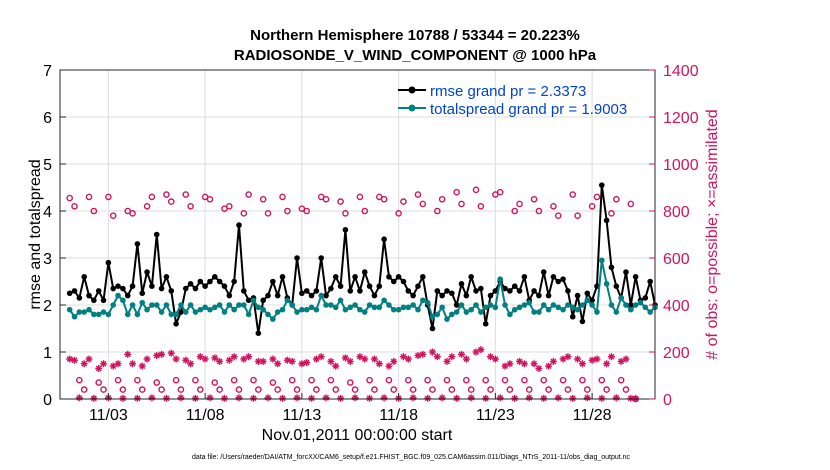  Describe the element at coordinates (47, 212) in the screenshot. I see `y-tick-label-left: 4` at that location.